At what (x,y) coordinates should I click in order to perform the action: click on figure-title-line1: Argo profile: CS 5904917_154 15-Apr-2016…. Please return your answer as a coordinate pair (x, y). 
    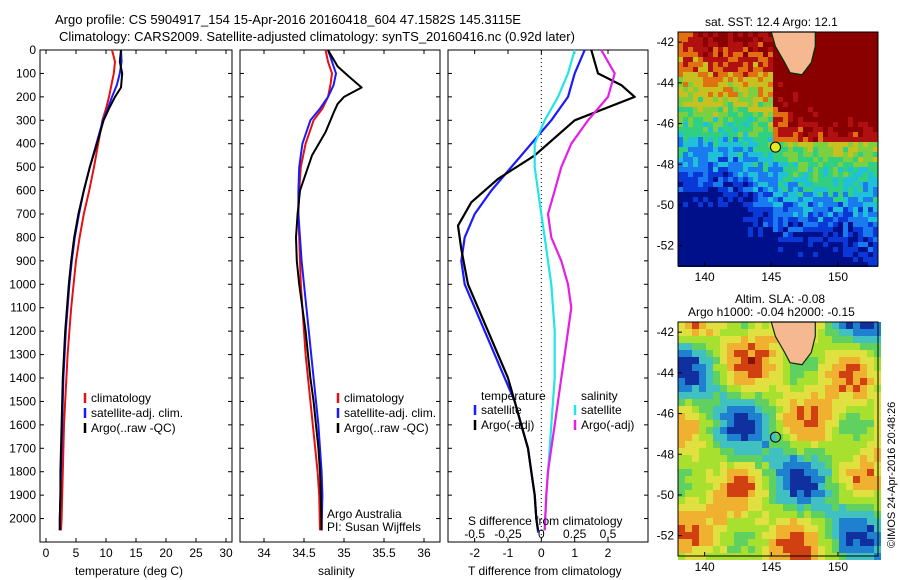
    Looking at the image, I should click on (288, 19).